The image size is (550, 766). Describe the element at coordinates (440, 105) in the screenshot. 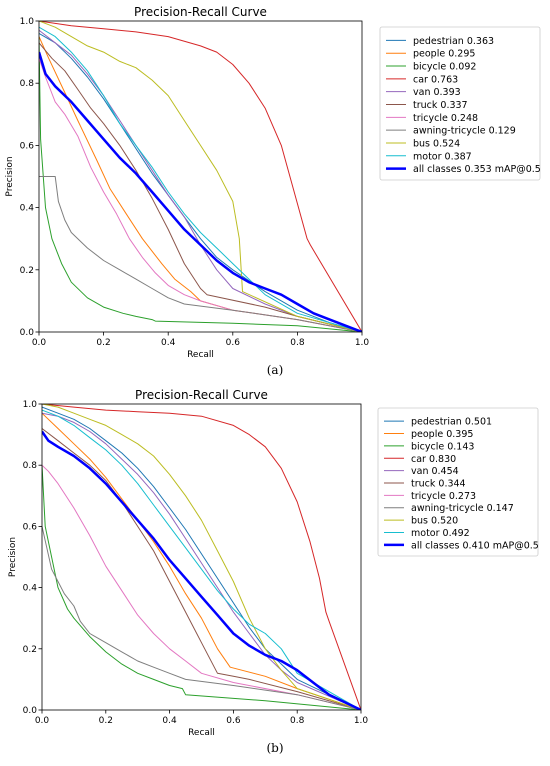

I see `legend-label: truck 0.337` at that location.